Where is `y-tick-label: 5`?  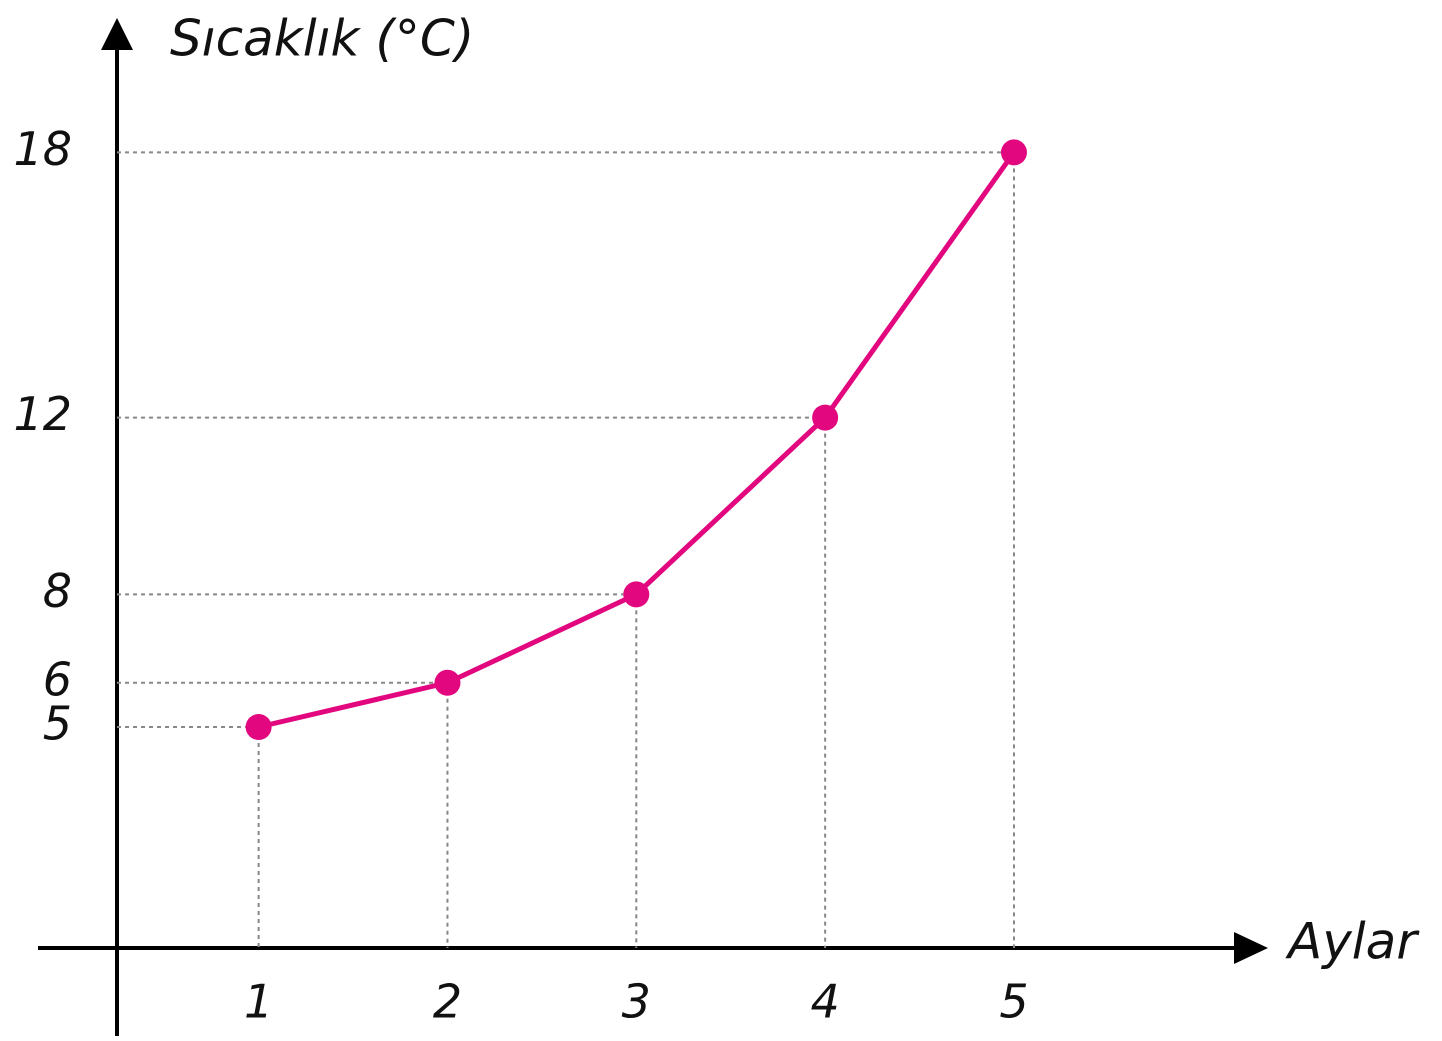 y-tick-label: 5 is located at coordinates (57, 724).